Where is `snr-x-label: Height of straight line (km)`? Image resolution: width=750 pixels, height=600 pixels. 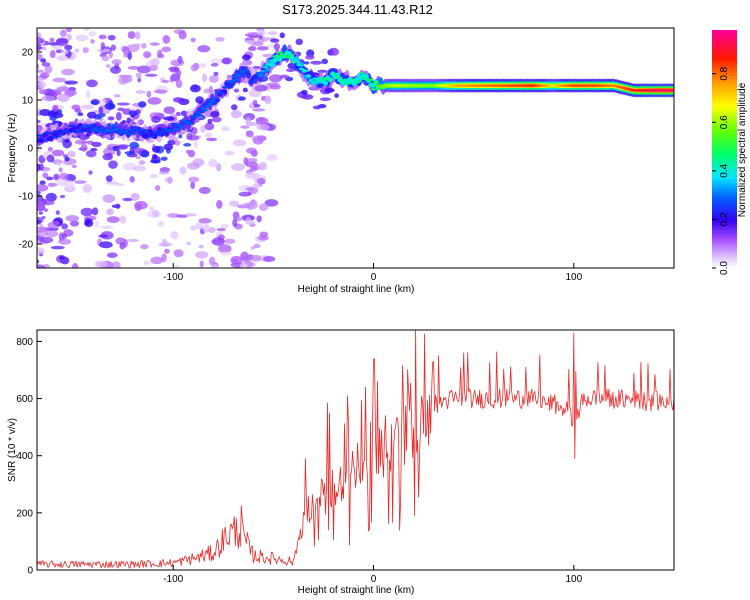 snr-x-label: Height of straight line (km) is located at coordinates (356, 590).